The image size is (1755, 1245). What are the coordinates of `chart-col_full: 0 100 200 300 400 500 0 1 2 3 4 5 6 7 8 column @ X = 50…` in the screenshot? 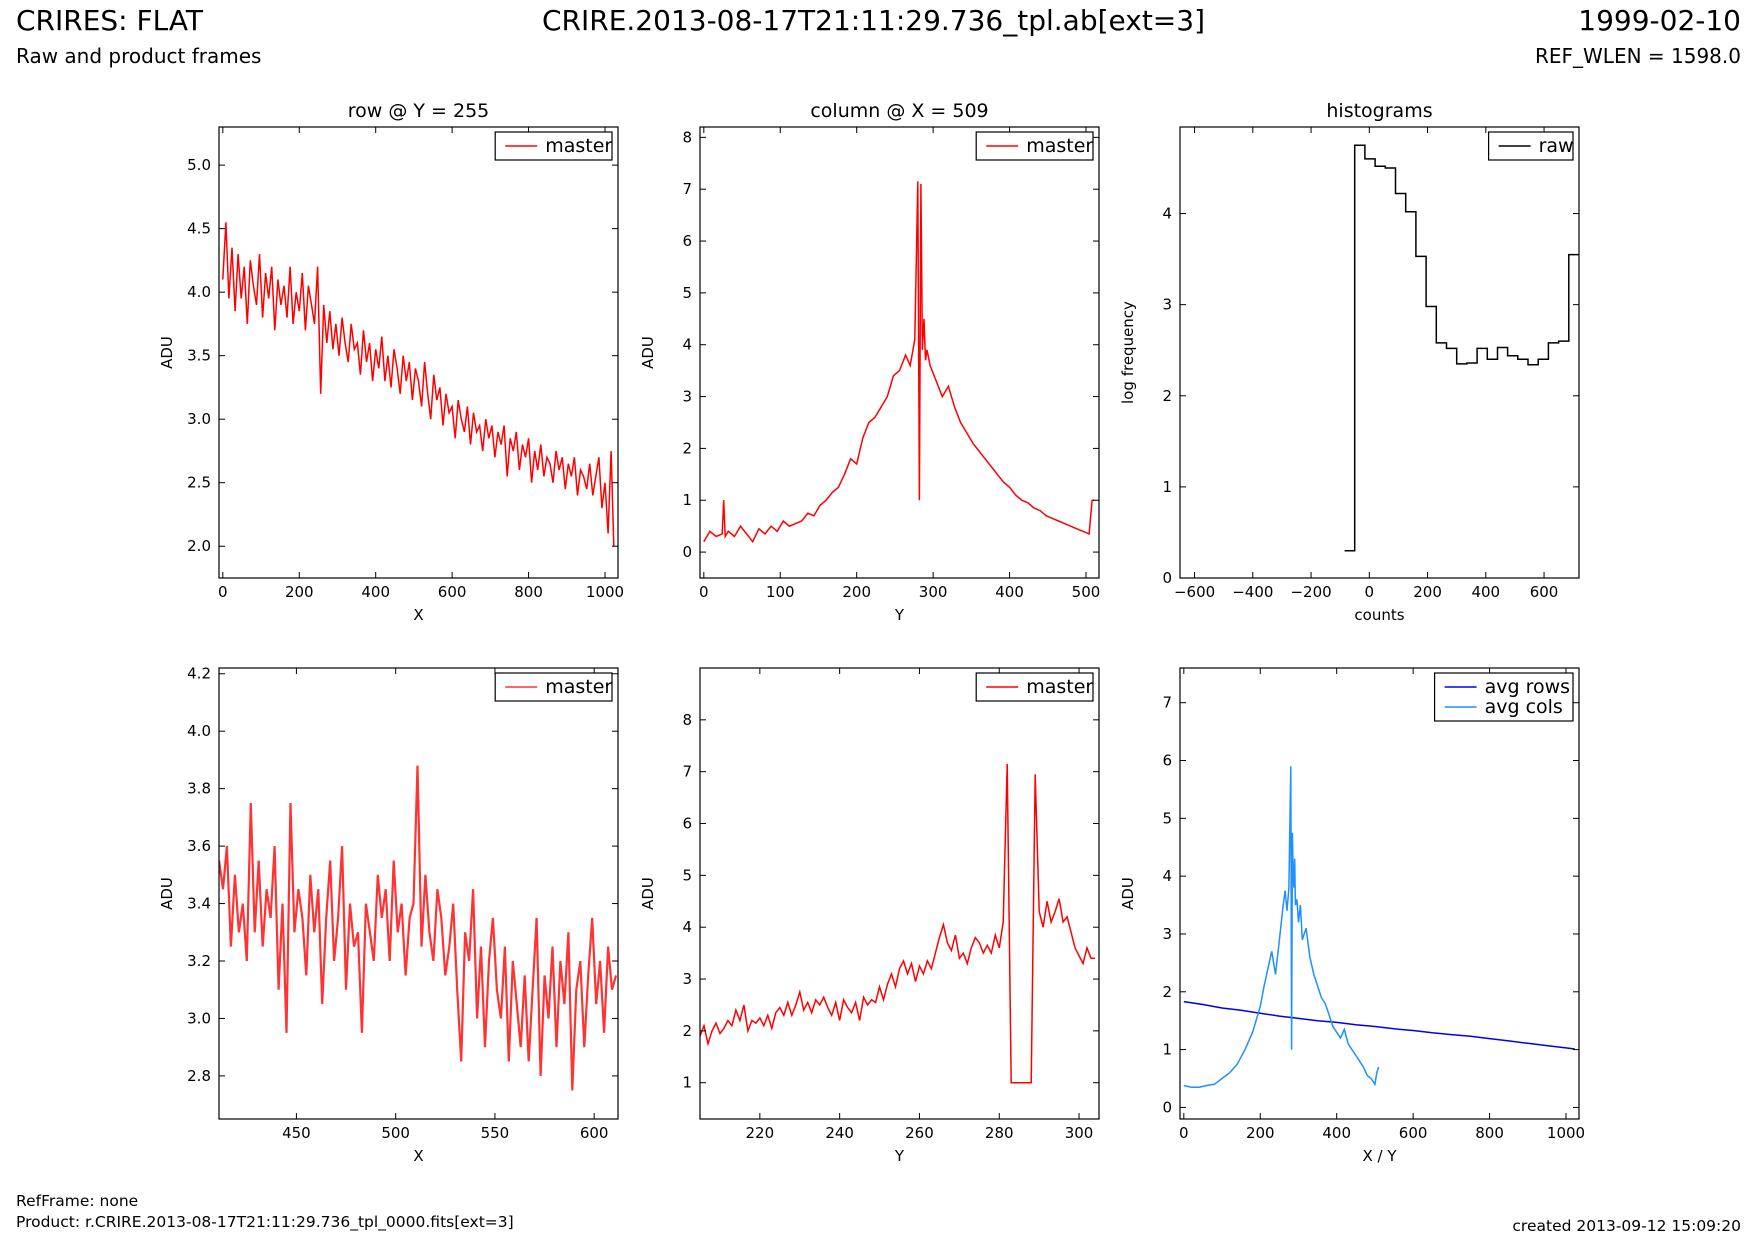 It's located at (869, 362).